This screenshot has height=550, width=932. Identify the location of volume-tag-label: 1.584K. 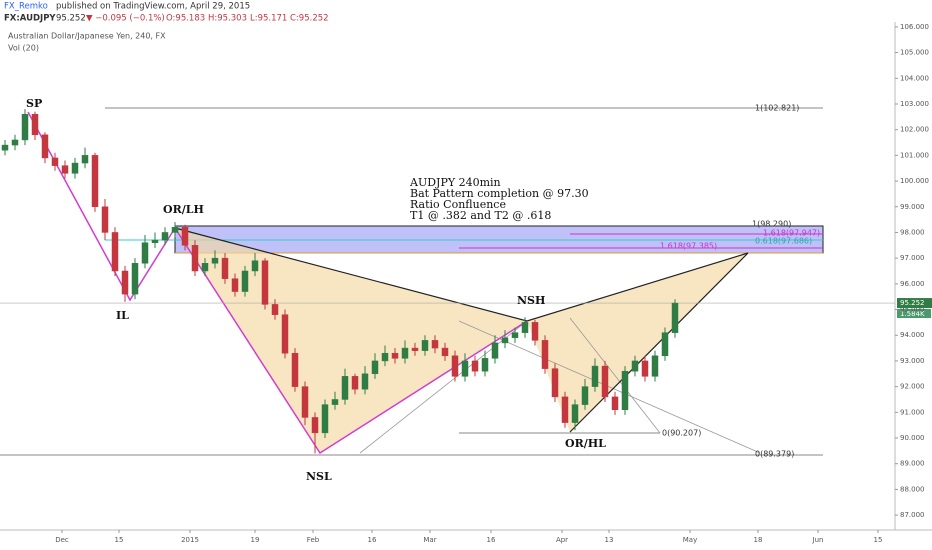
(912, 314).